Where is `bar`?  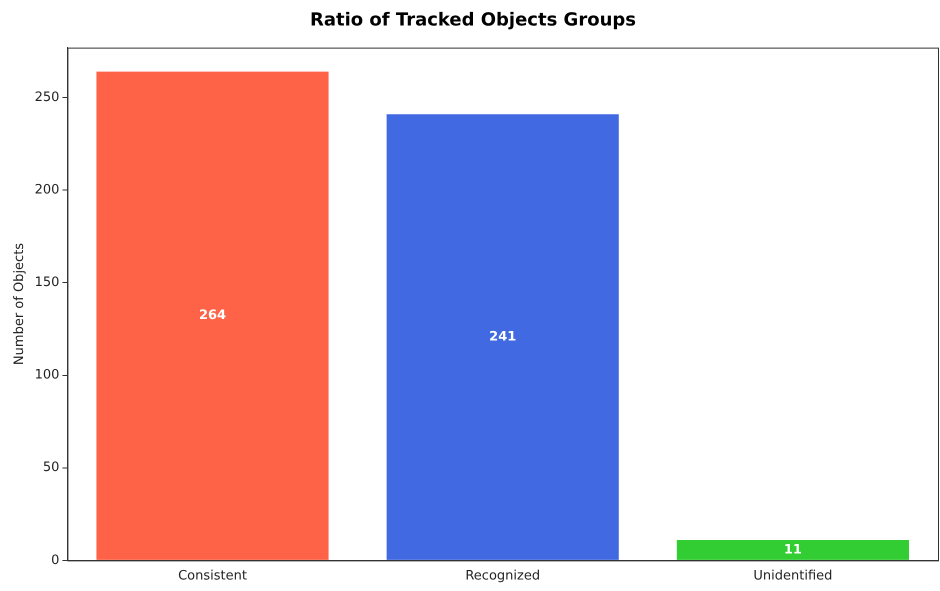
bar is located at coordinates (792, 550).